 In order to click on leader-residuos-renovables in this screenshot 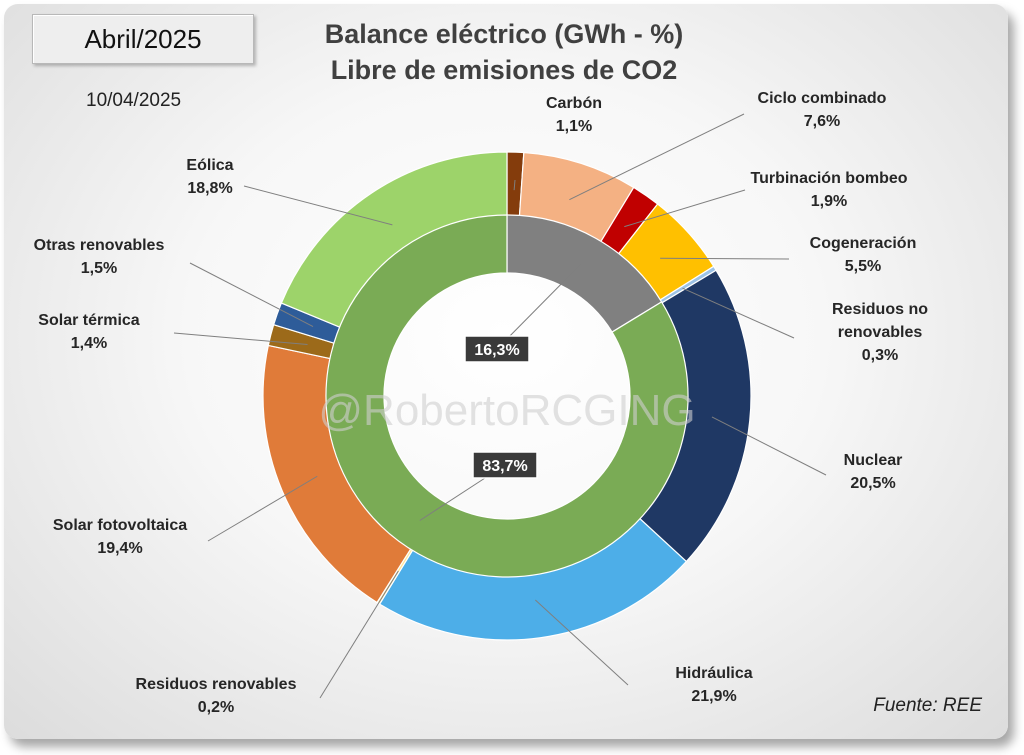, I will do `click(359, 634)`.